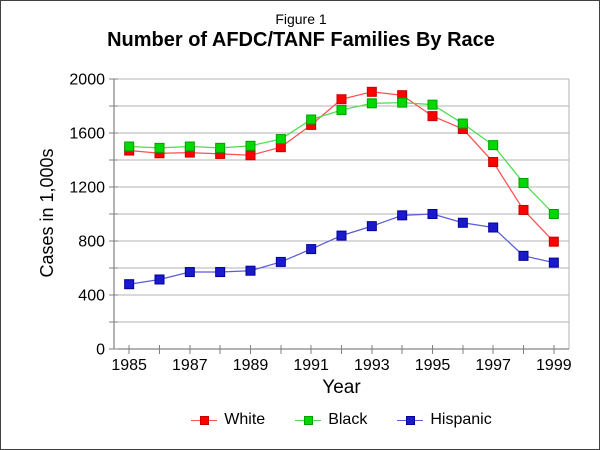  I want to click on marker-white-1995, so click(432, 116).